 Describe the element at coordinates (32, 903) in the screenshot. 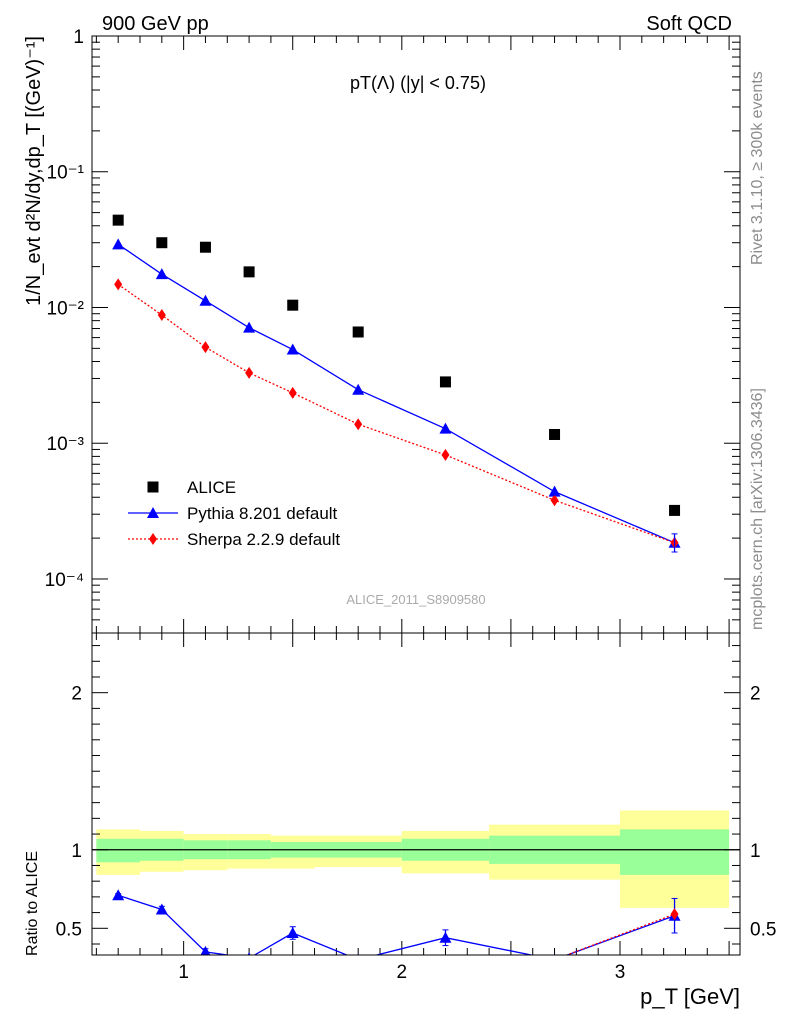

I see `ratio-y-axis-label: Ratio to ALICE` at that location.